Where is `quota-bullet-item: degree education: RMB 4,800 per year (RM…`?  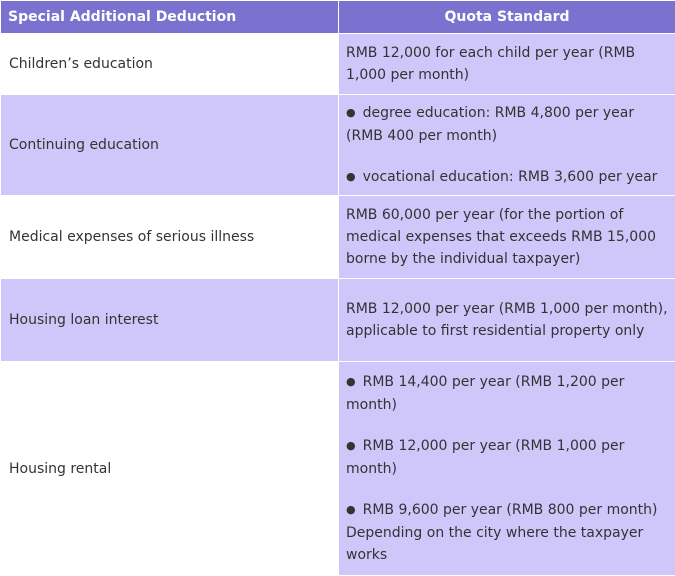 quota-bullet-item: degree education: RMB 4,800 per year (RM… is located at coordinates (507, 124).